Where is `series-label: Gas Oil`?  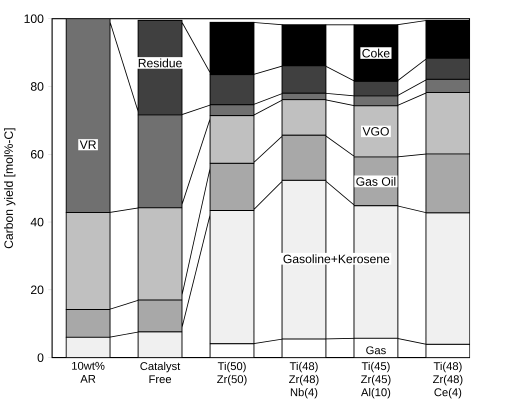 series-label: Gas Oil is located at coordinates (376, 181).